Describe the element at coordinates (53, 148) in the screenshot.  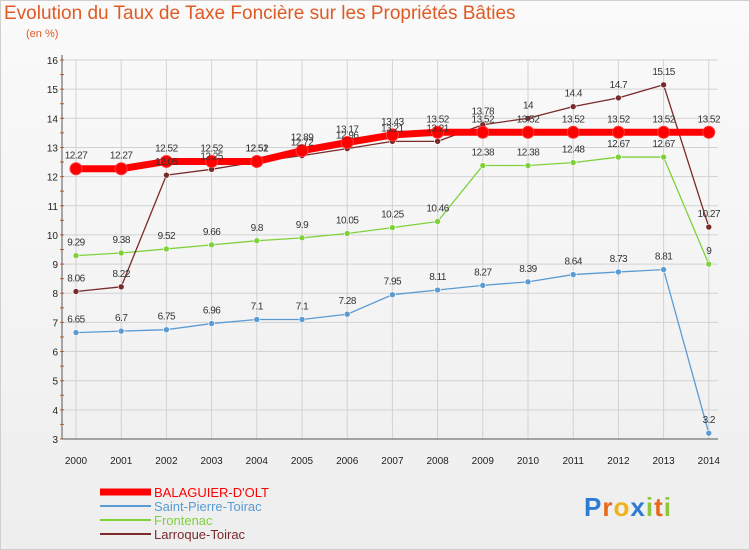
I see `y-tick-label: 13` at that location.